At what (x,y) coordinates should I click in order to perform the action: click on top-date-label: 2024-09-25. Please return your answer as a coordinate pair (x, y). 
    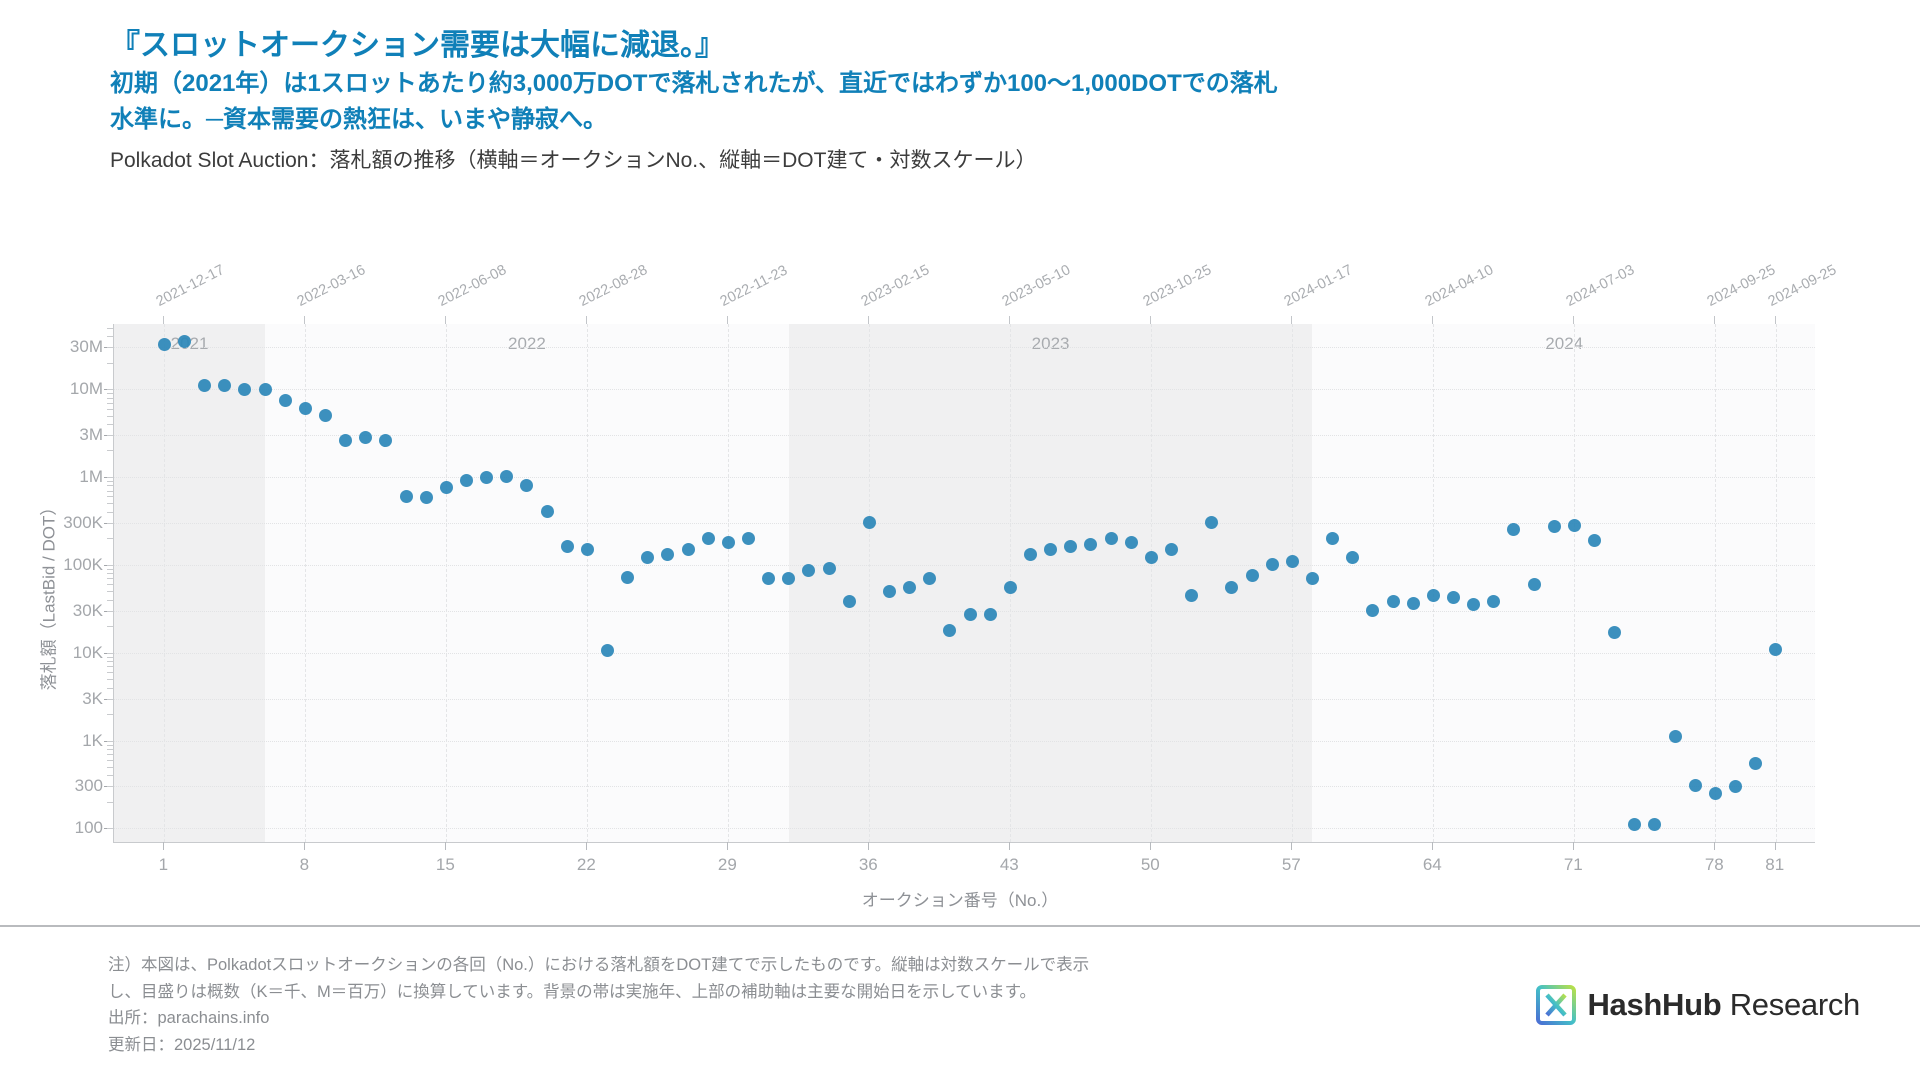
    Looking at the image, I should click on (1802, 286).